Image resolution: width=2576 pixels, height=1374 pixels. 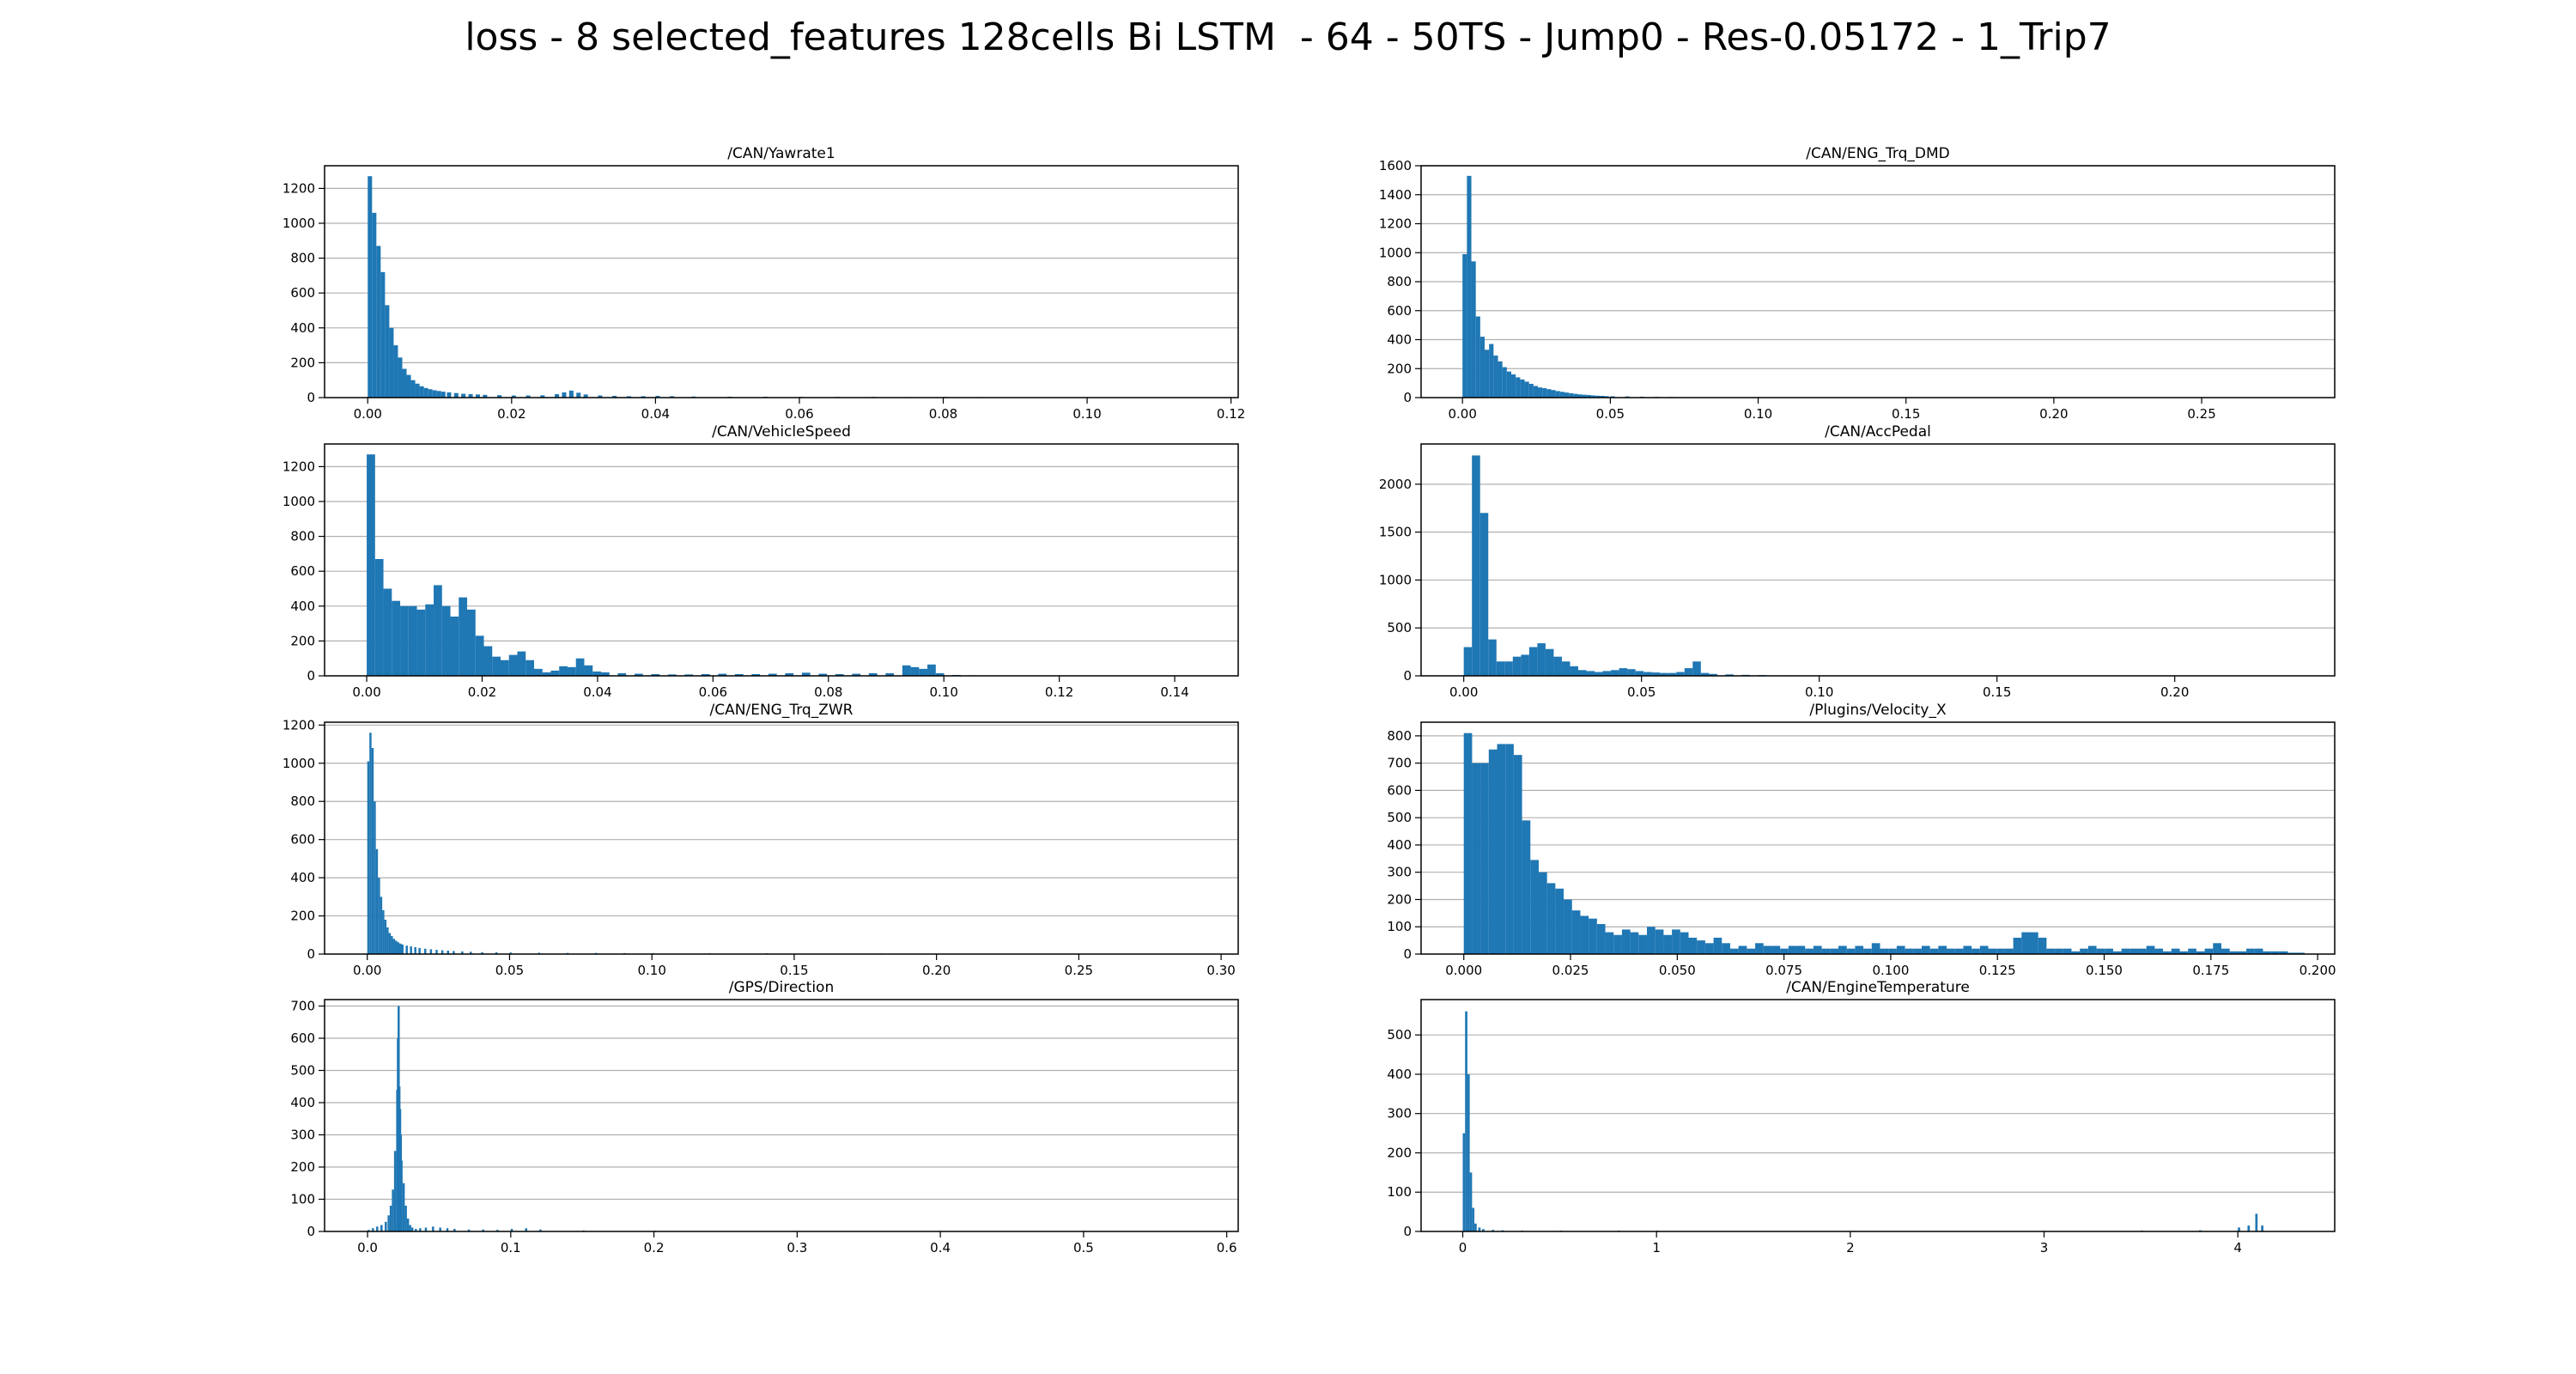 I want to click on x-tick-label: 0.20, so click(x=936, y=970).